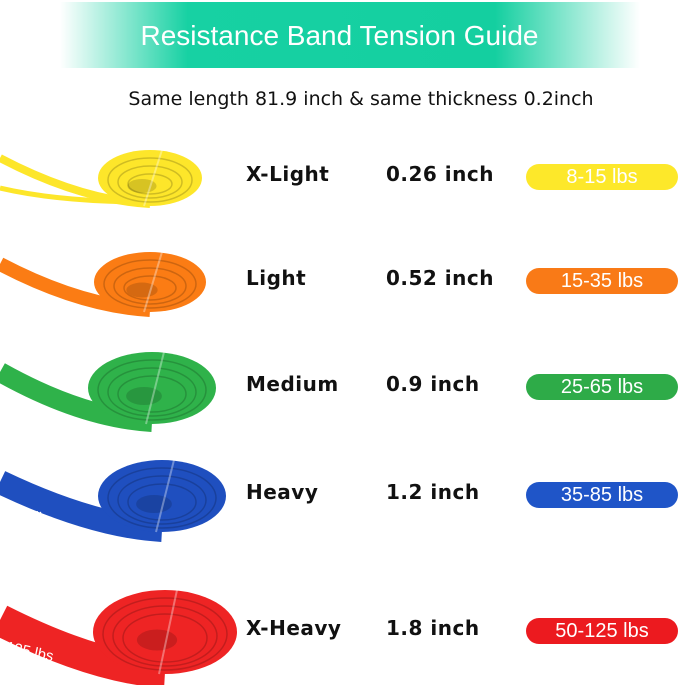  I want to click on page-title: Resistance Band Tension Guide, so click(339, 35).